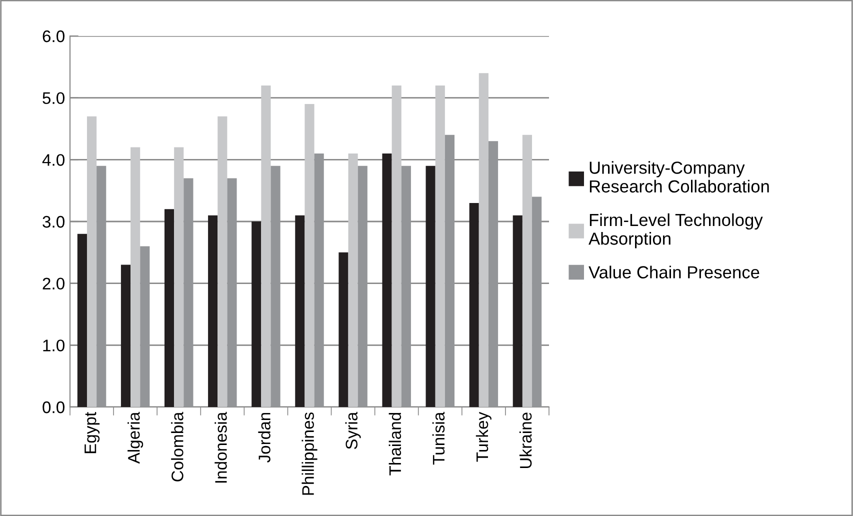 This screenshot has width=853, height=516. What do you see at coordinates (679, 177) in the screenshot?
I see `legend-label: University-Company Research Collaboration` at bounding box center [679, 177].